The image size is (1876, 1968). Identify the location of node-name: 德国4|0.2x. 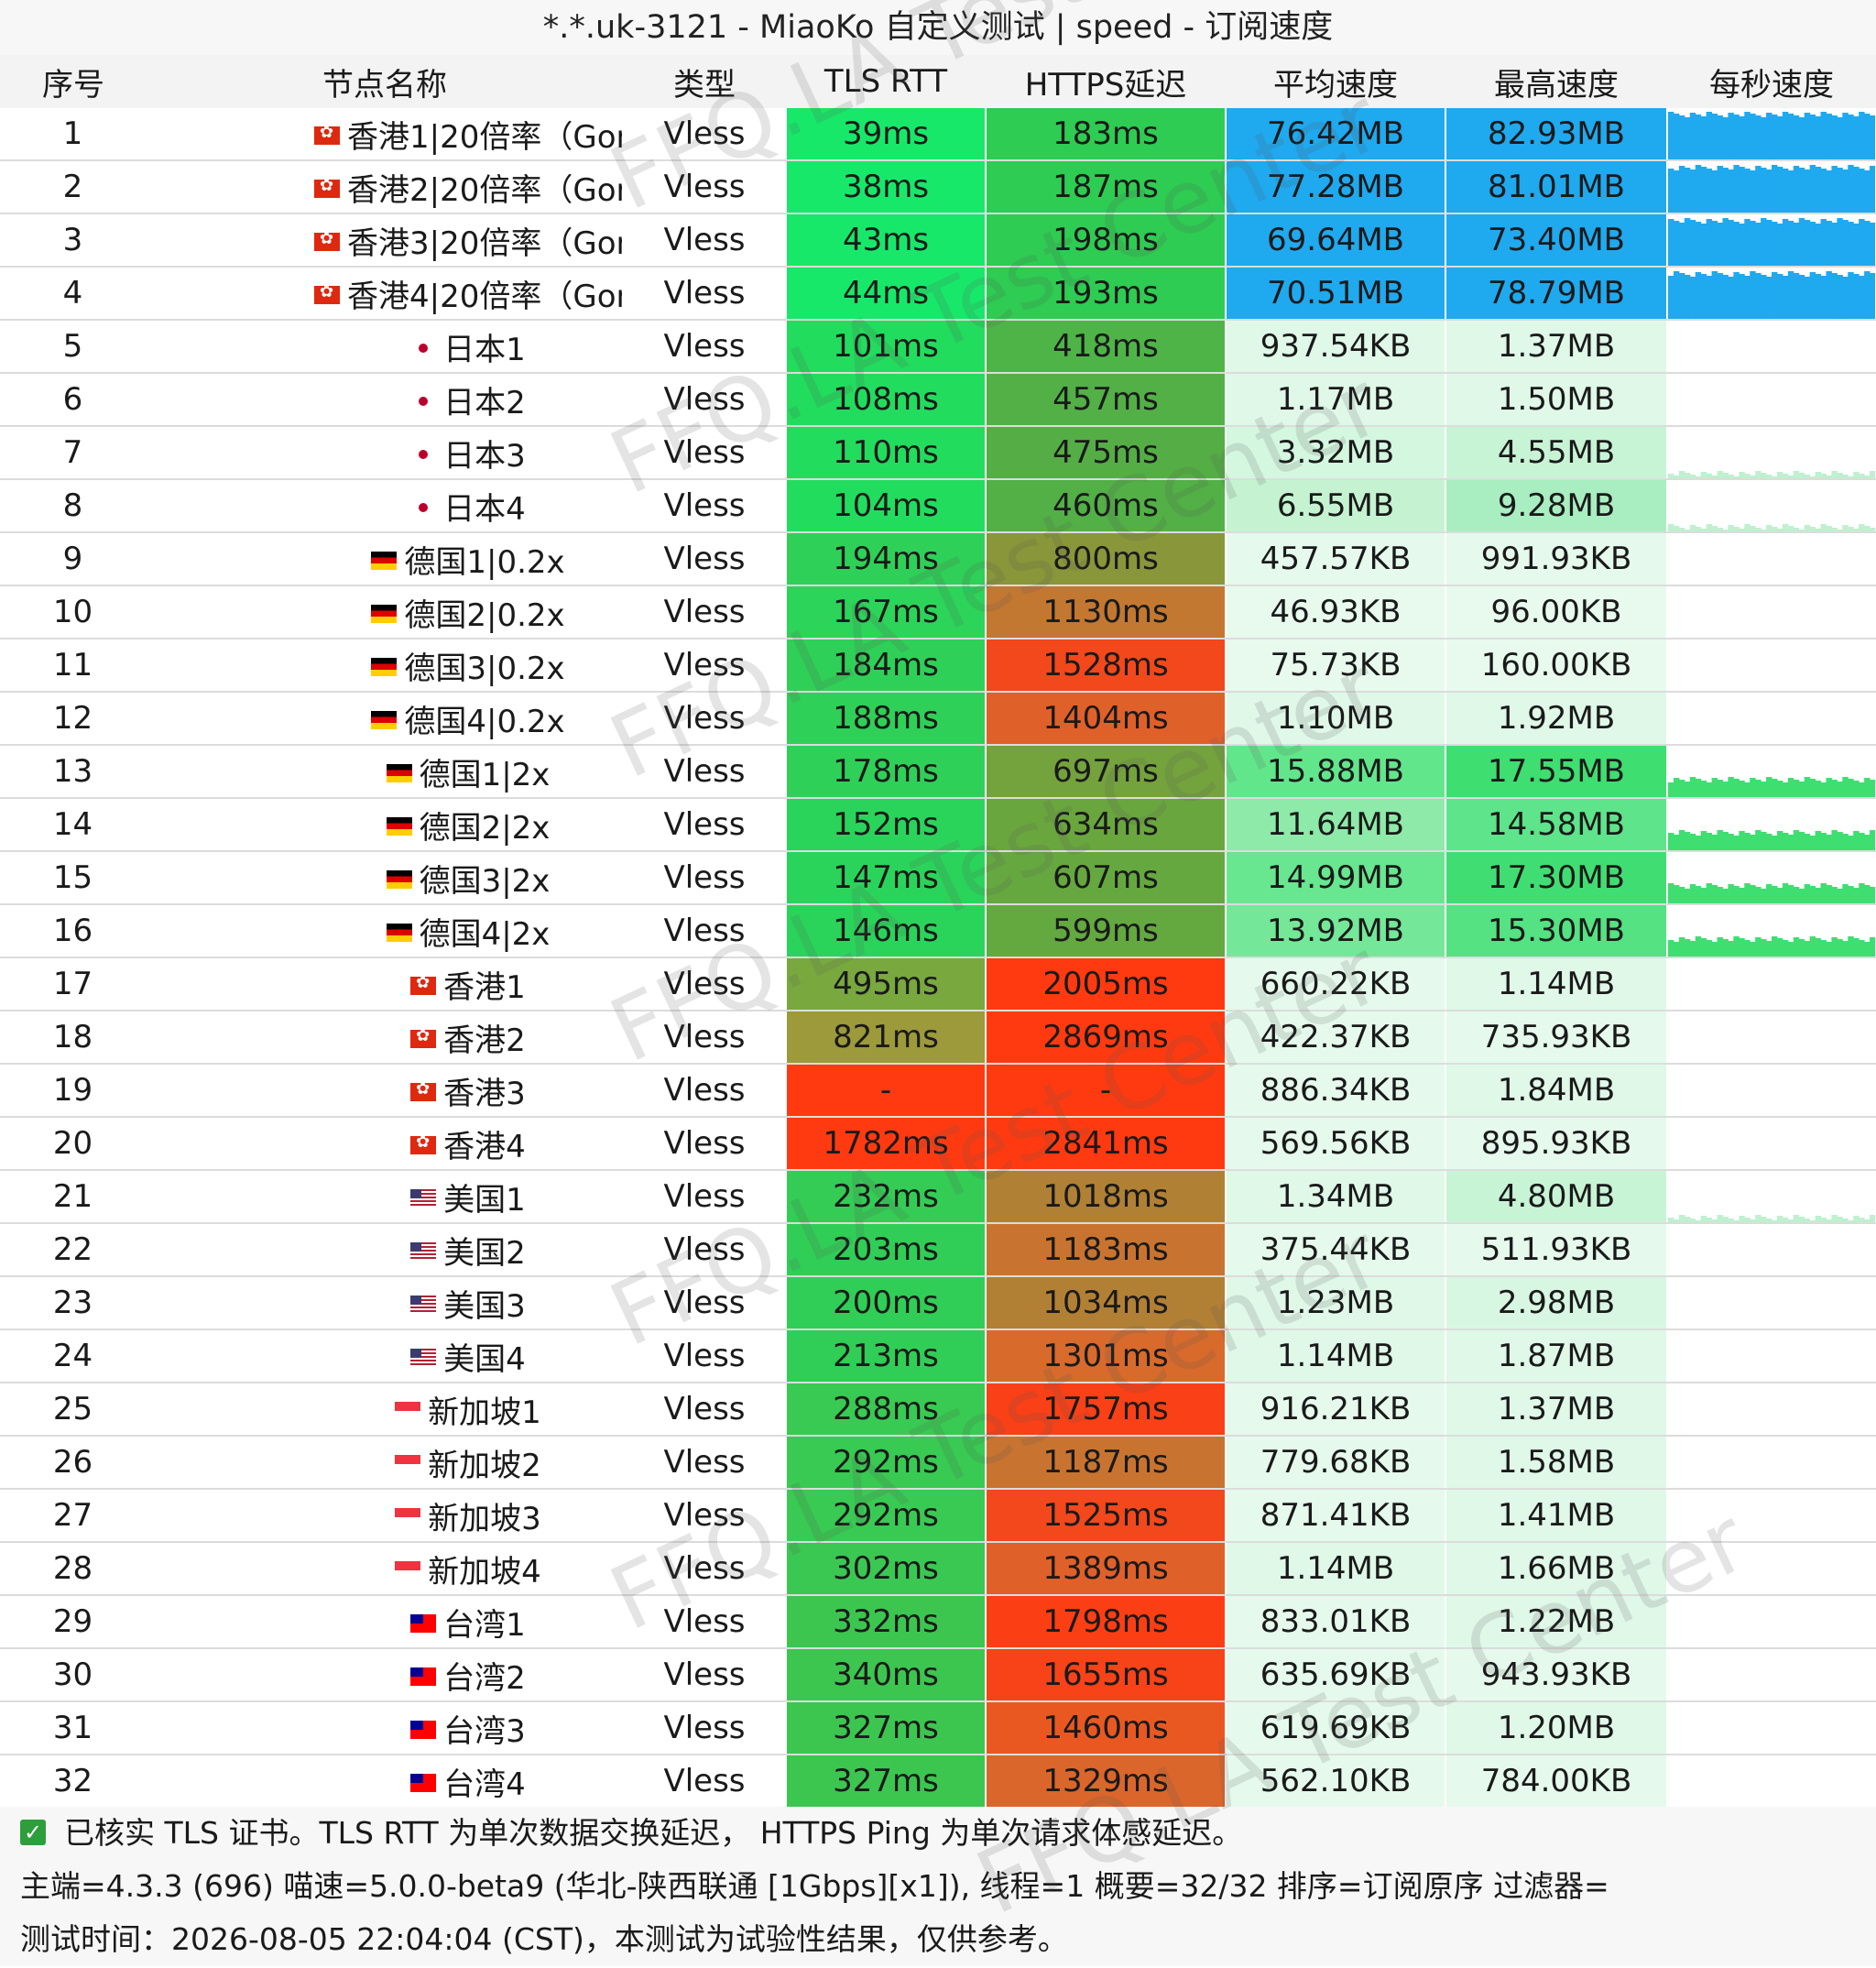
(385, 719).